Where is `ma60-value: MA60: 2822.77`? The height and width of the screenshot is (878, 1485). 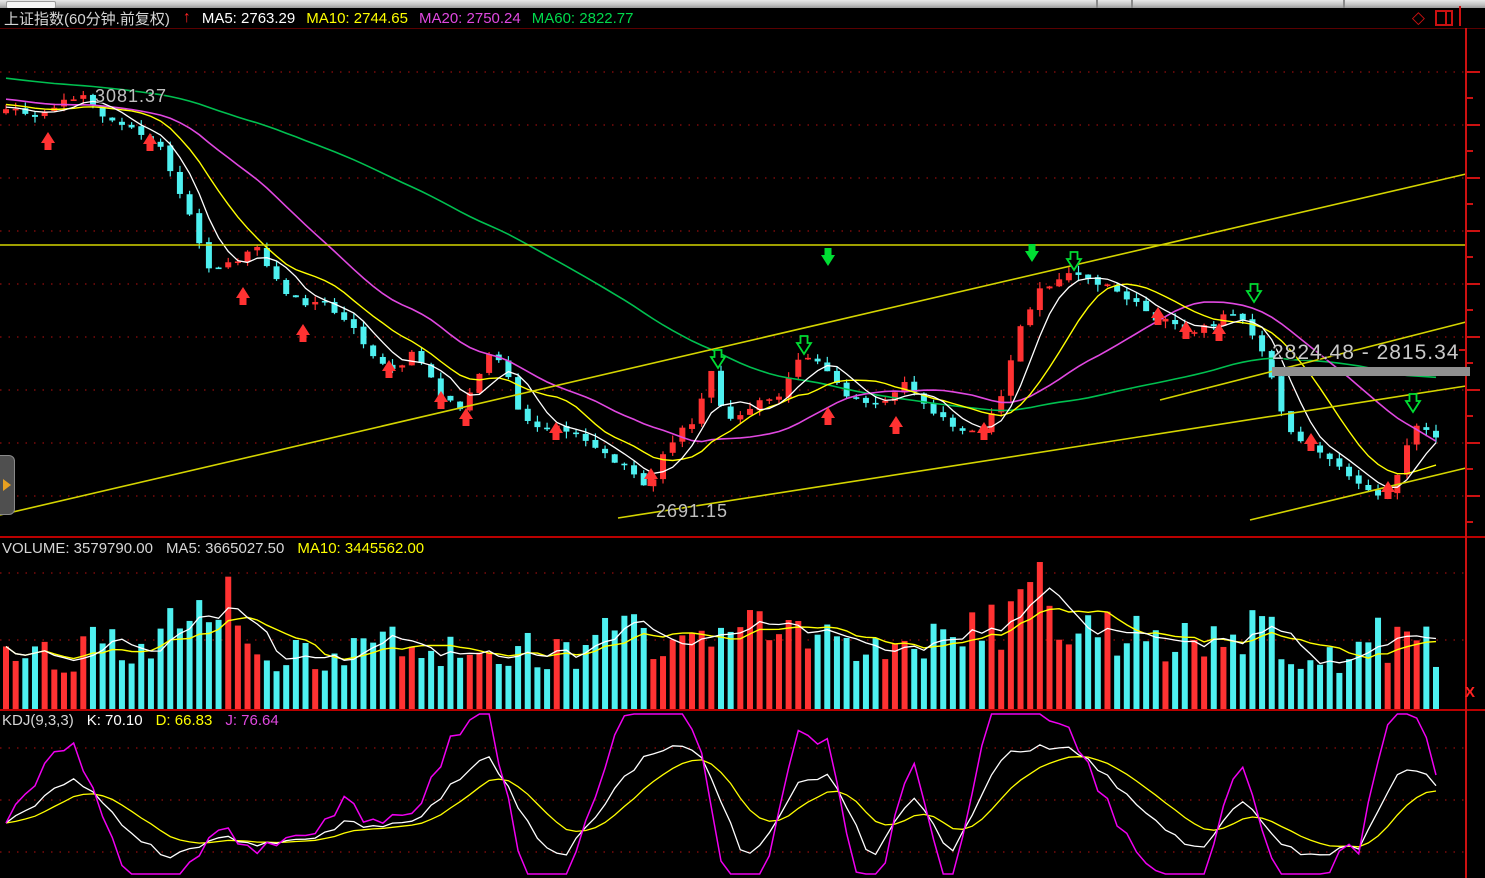 ma60-value: MA60: 2822.77 is located at coordinates (582, 18).